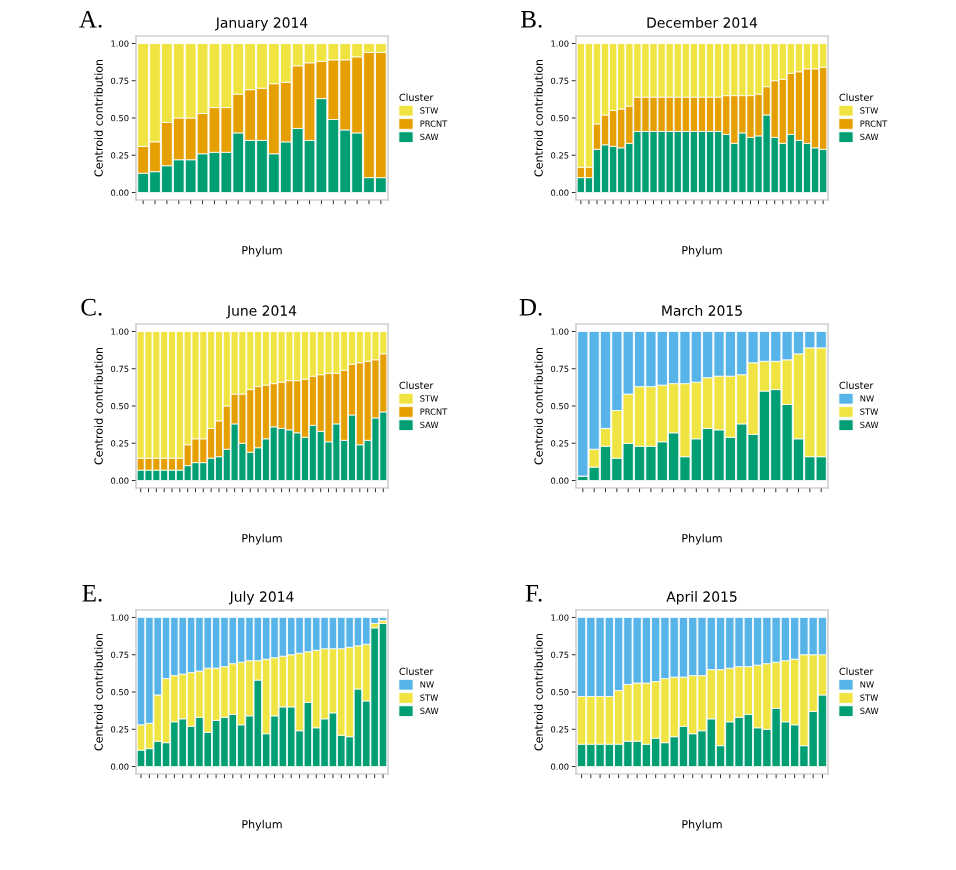 The image size is (956, 870). What do you see at coordinates (533, 593) in the screenshot?
I see `text: F.` at bounding box center [533, 593].